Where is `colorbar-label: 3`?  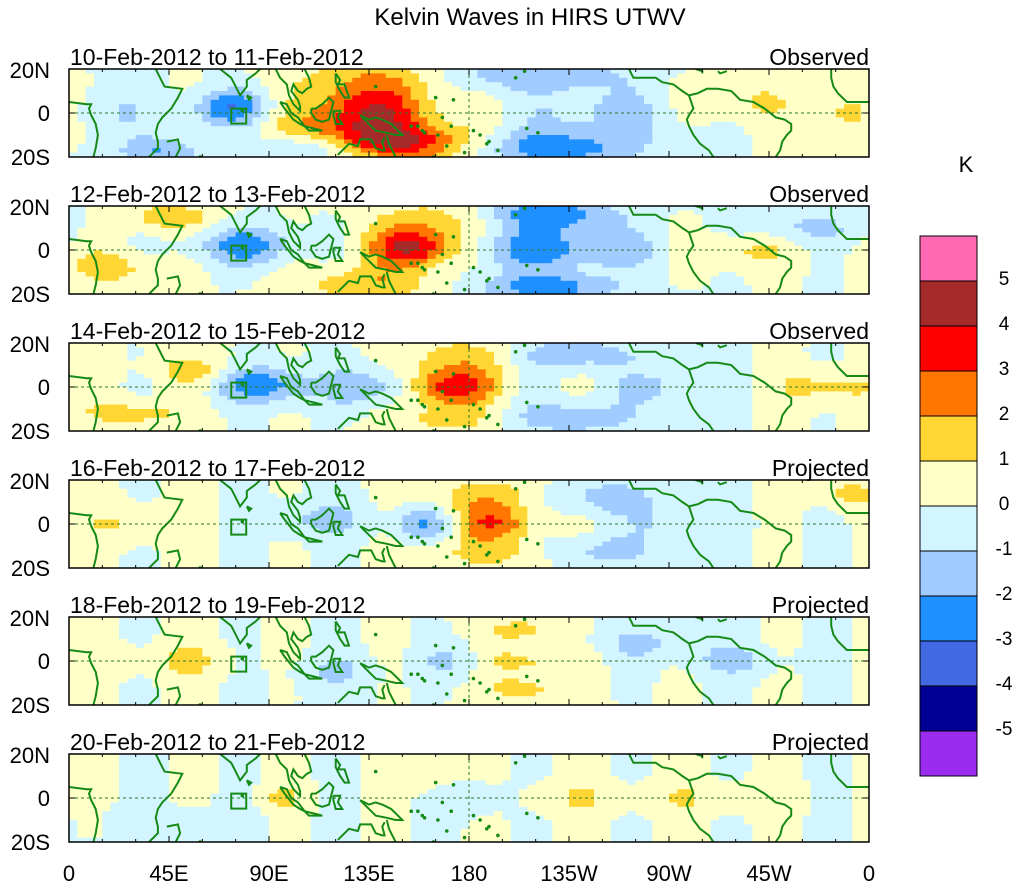
colorbar-label: 3 is located at coordinates (1004, 369).